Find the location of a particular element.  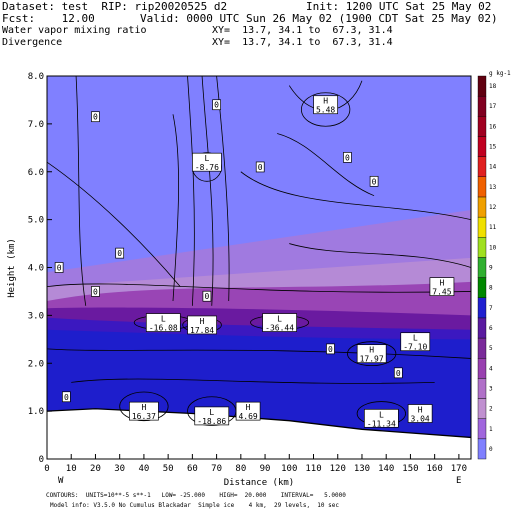

xy1-label: XY= 13.7, 34.1 to 67.3, 31.4 is located at coordinates (302, 30).